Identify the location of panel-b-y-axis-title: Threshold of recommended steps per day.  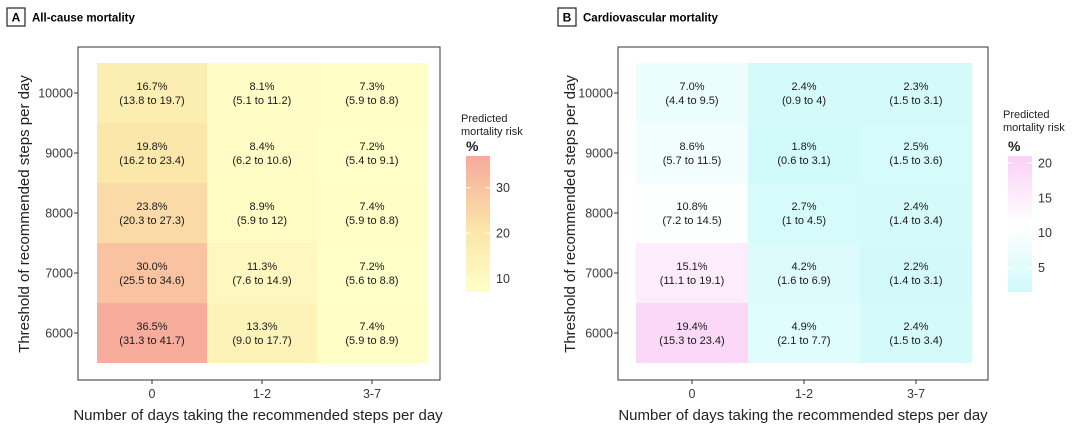
(570, 214).